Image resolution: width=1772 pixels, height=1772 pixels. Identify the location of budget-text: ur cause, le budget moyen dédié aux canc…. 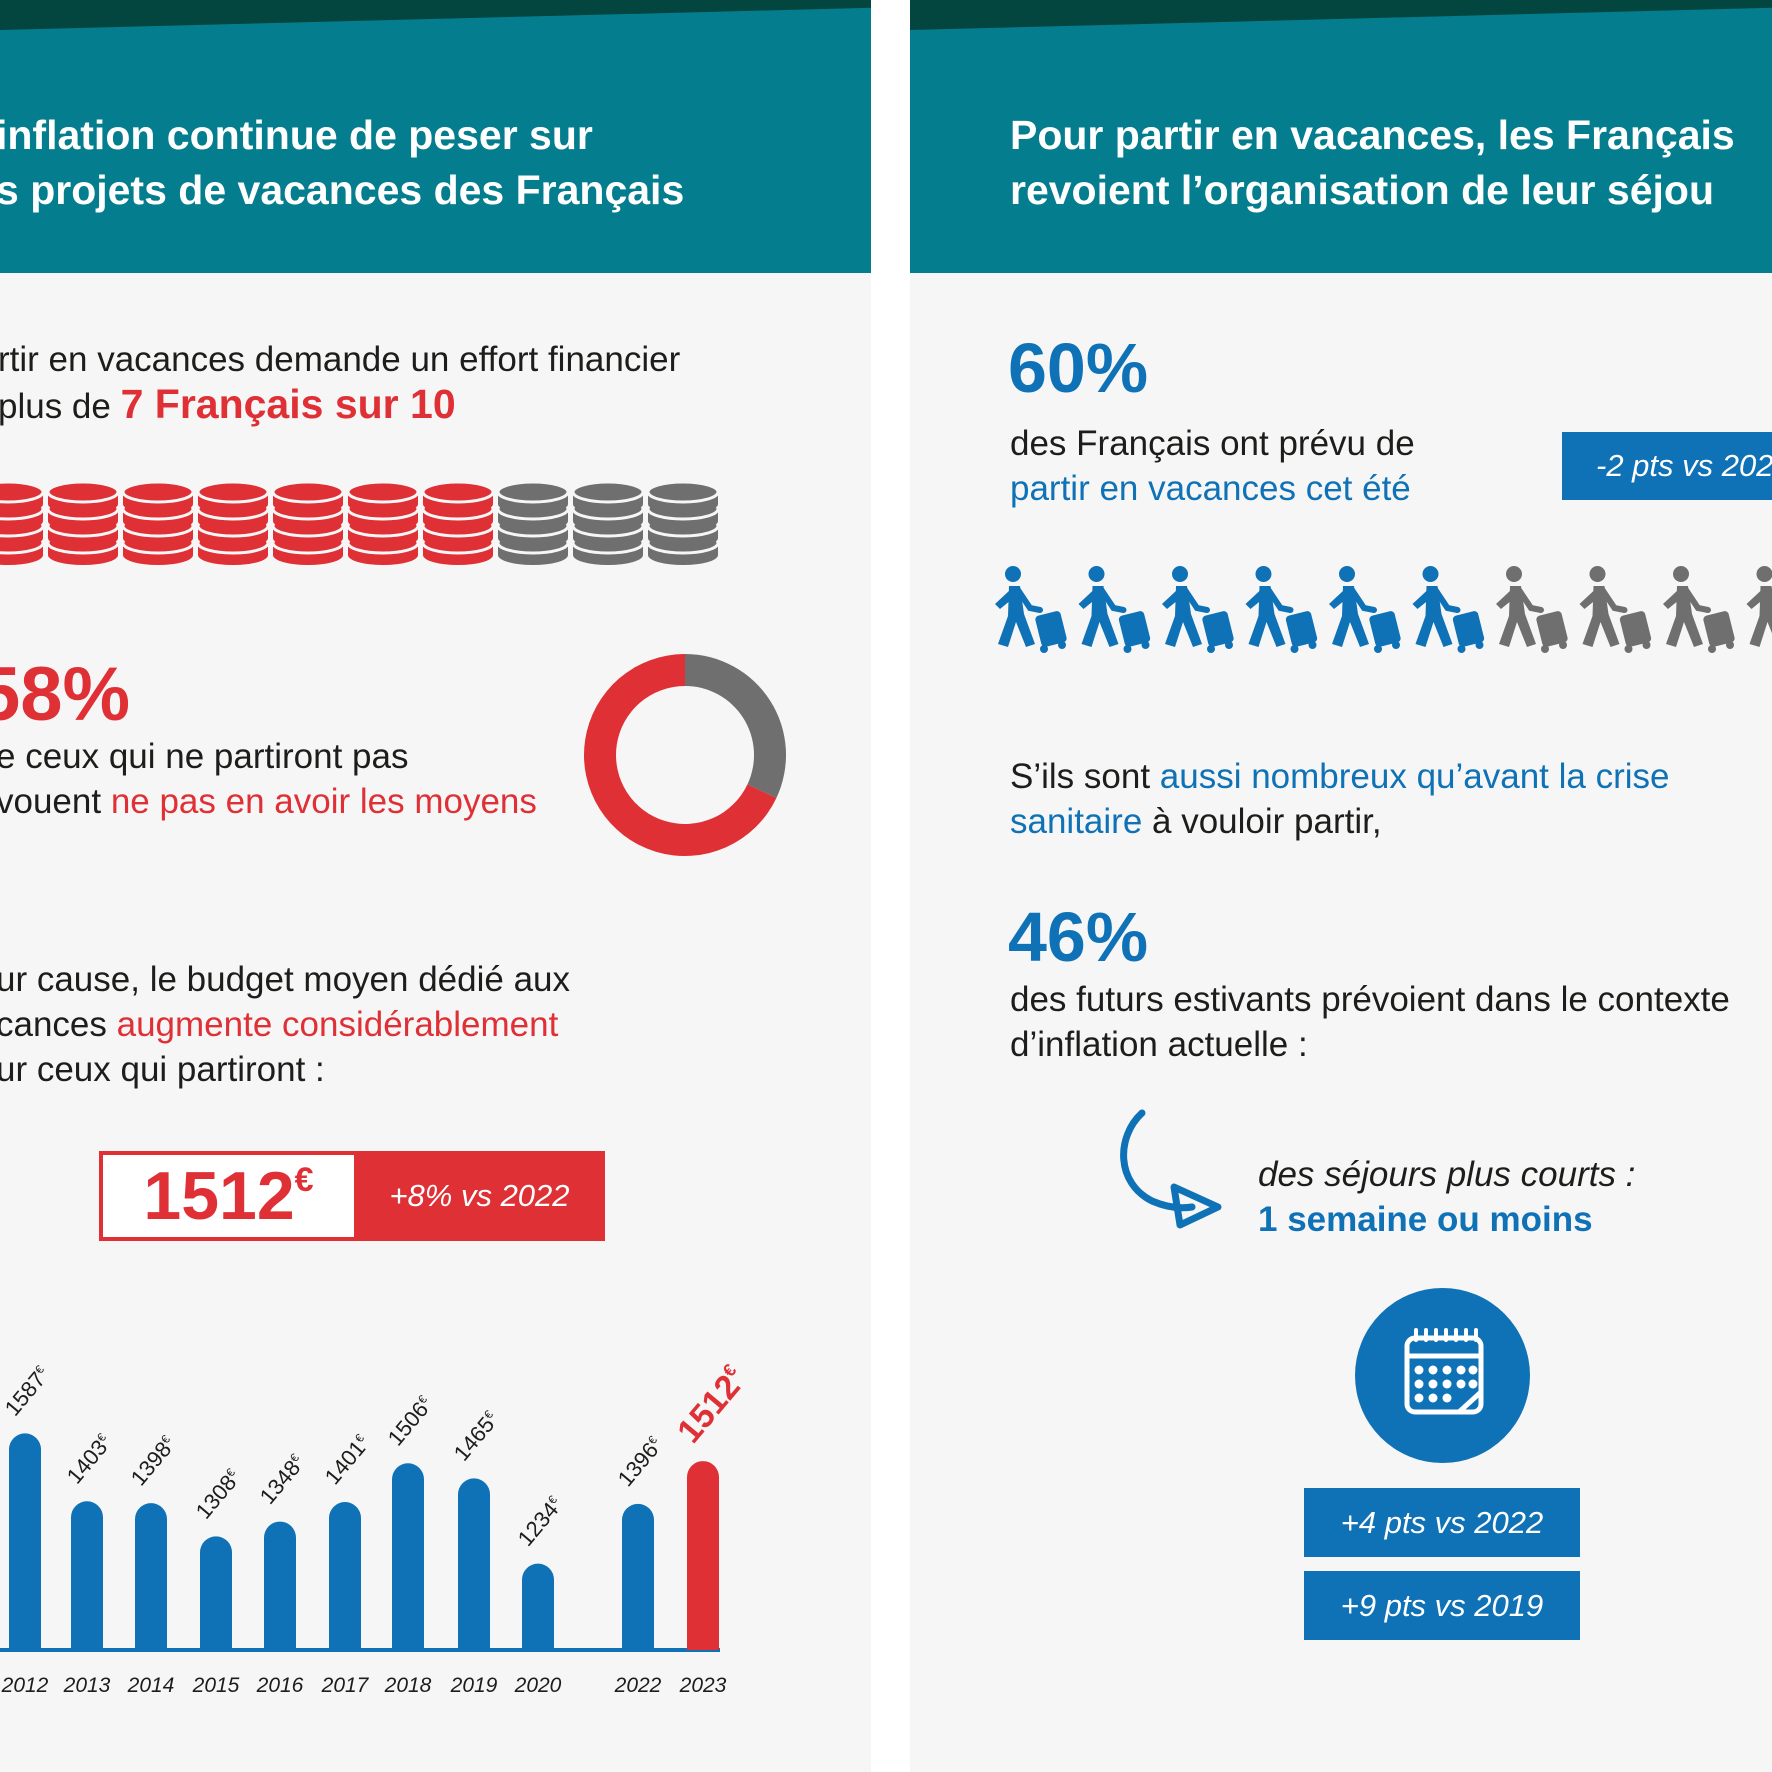
(285, 1024).